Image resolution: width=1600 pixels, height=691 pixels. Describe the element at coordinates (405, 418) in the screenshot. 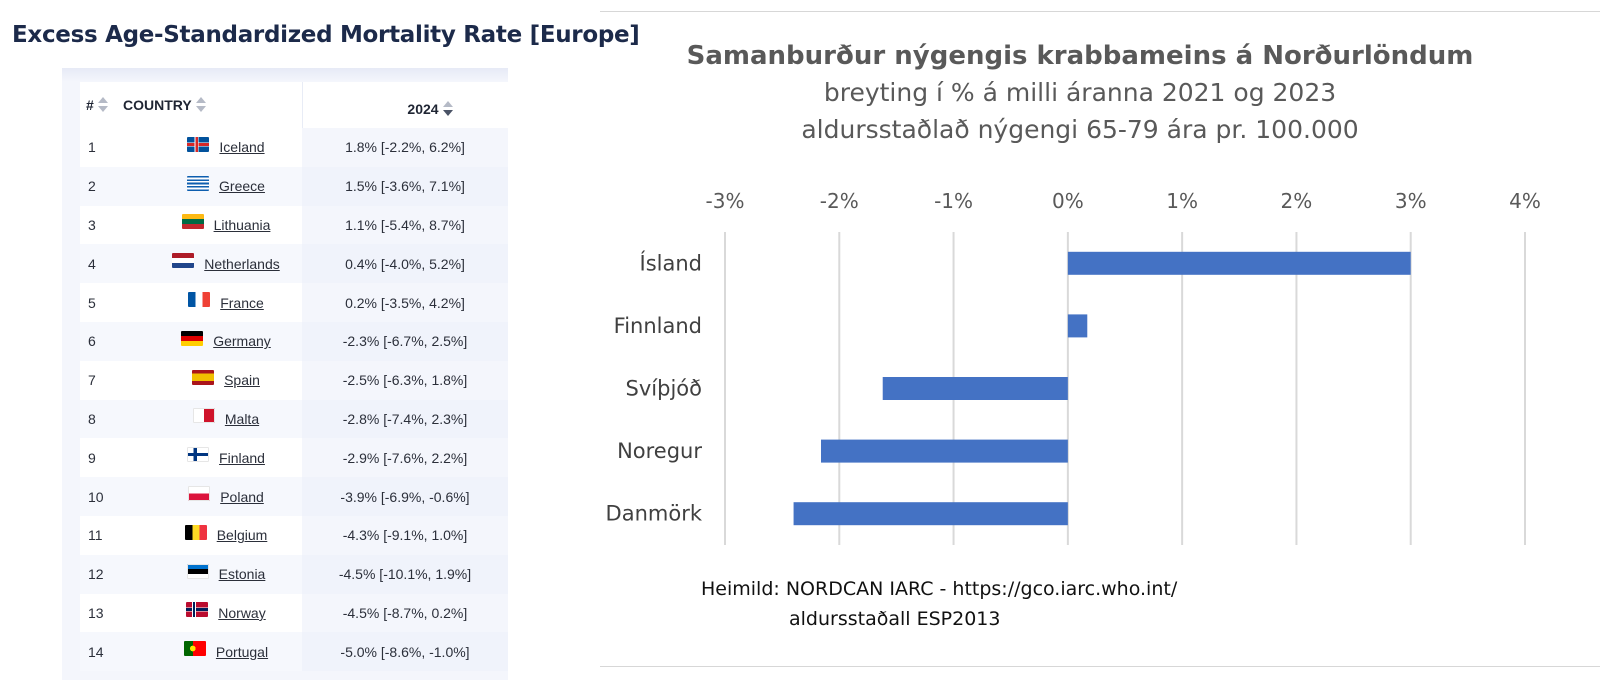

I see `value-cell: -2.8% [-7.4%, 2.3%]` at that location.